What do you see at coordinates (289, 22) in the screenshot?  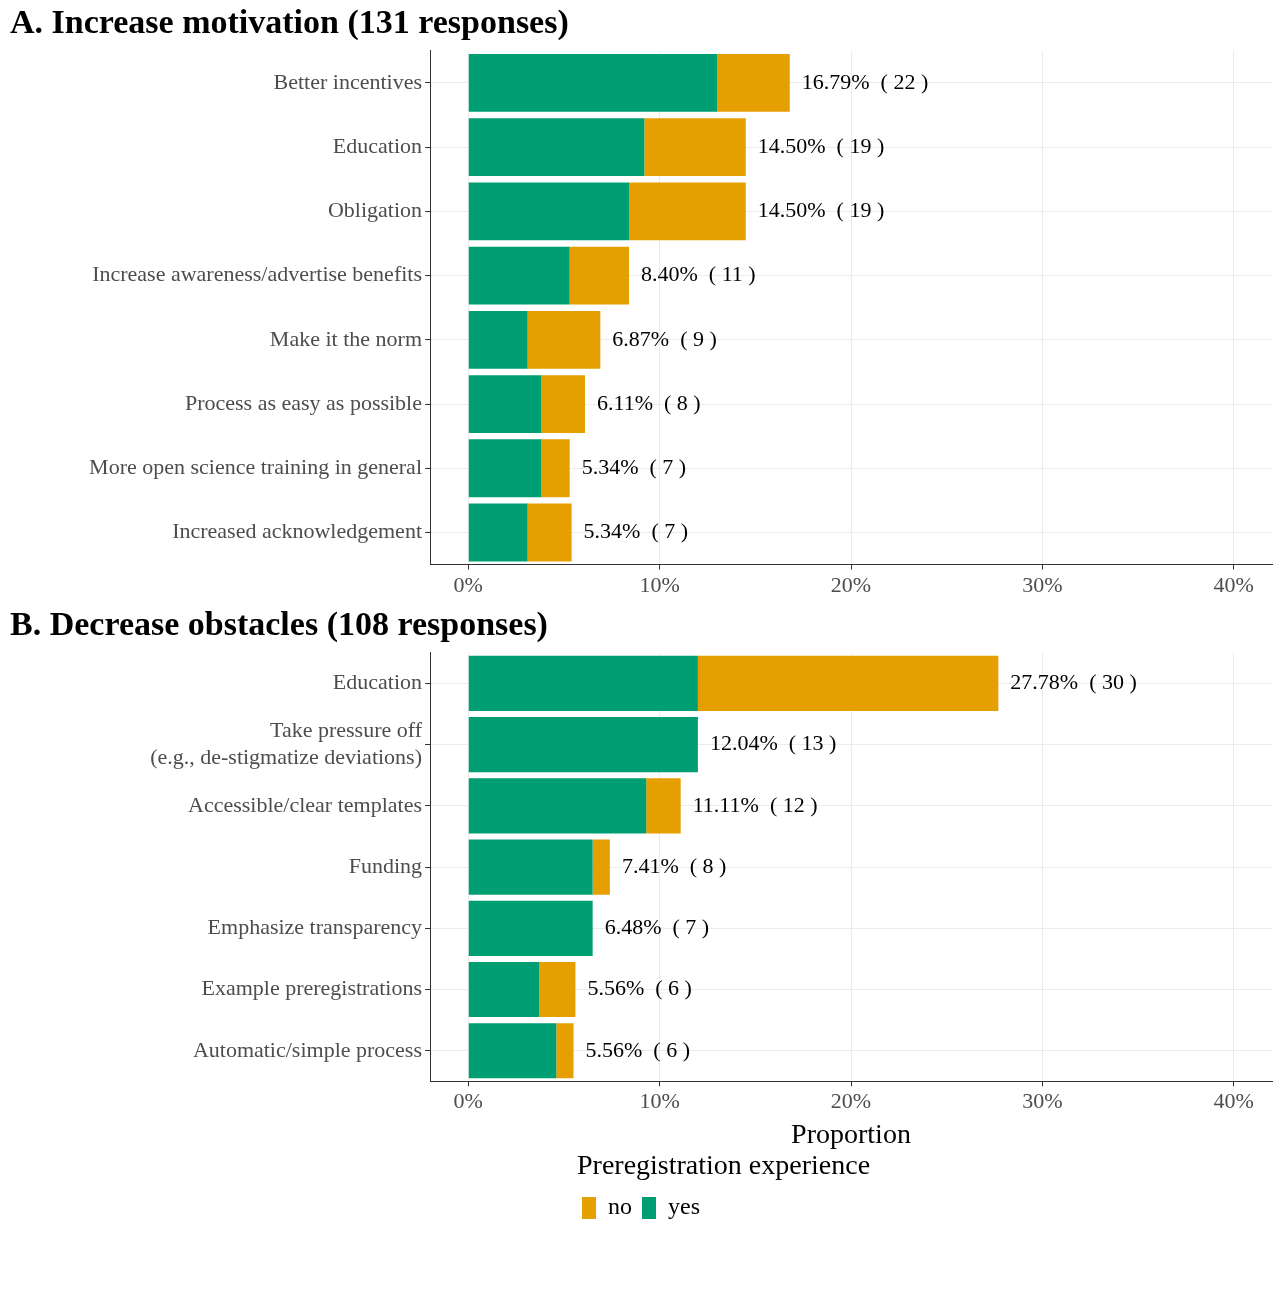 I see `chart-title: A. Increase motivation (131 responses)` at bounding box center [289, 22].